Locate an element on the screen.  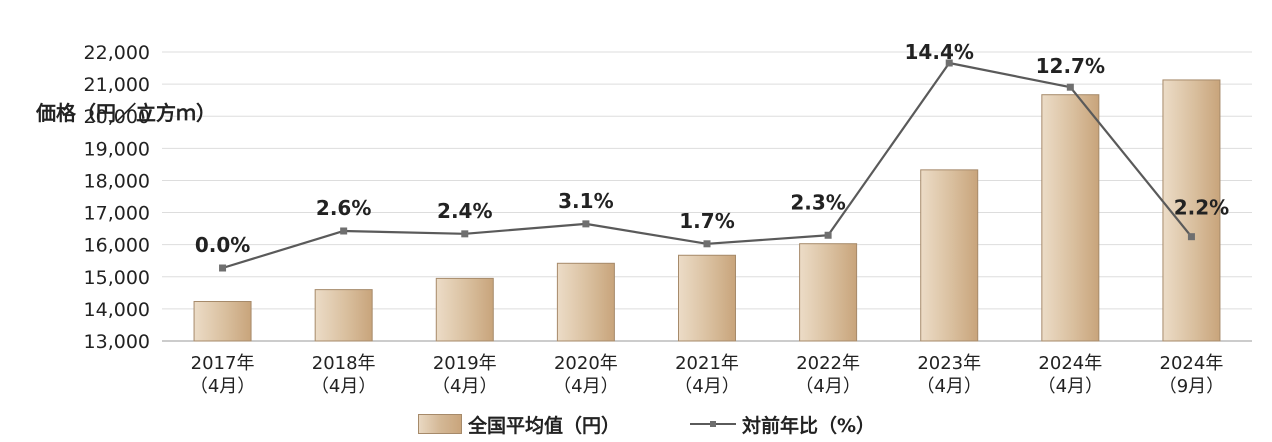
data-label: 12.7% is located at coordinates (1070, 66).